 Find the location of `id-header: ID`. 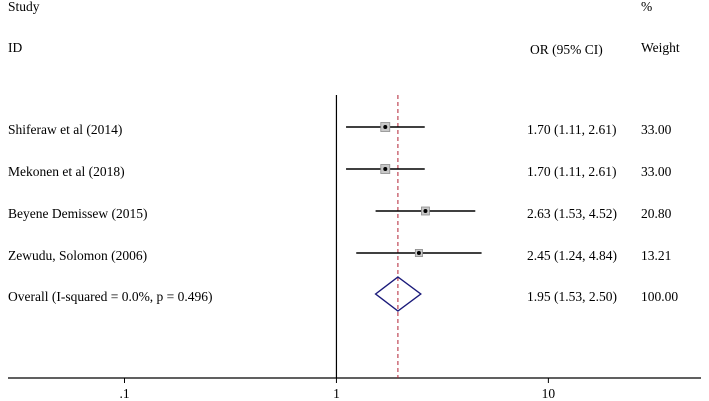

id-header: ID is located at coordinates (15, 47).